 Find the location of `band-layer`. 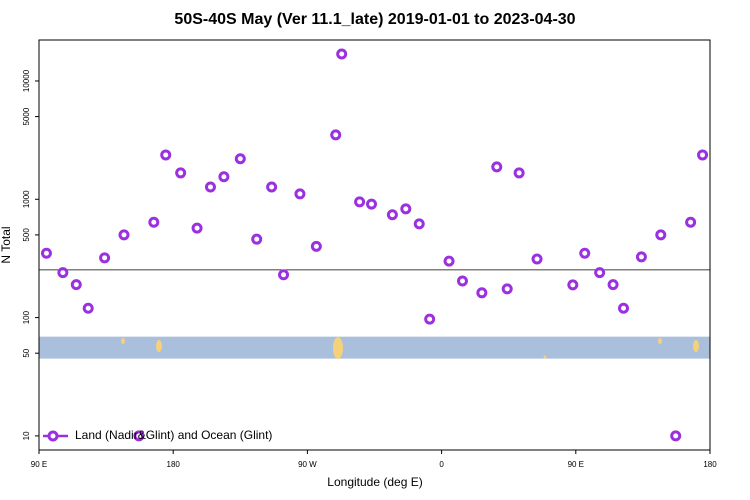

band-layer is located at coordinates (374, 347).